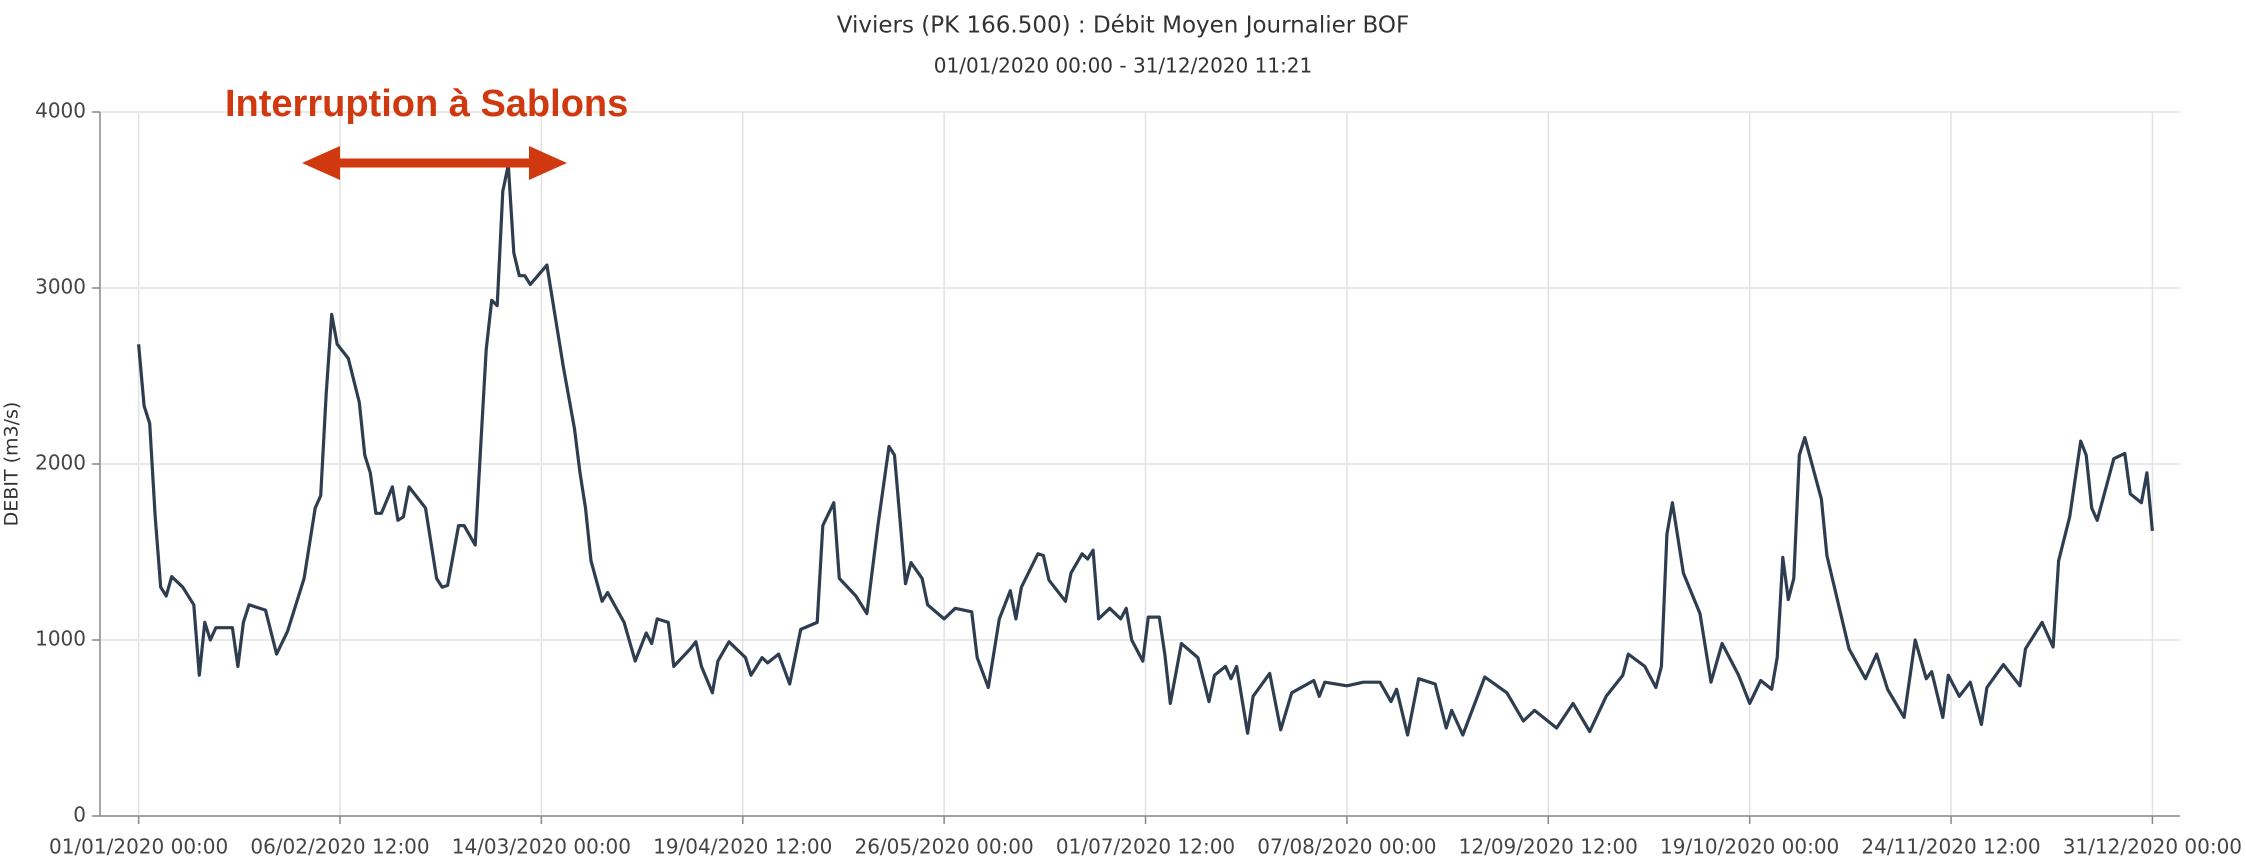  I want to click on y-tick-label: 3000, so click(60, 287).